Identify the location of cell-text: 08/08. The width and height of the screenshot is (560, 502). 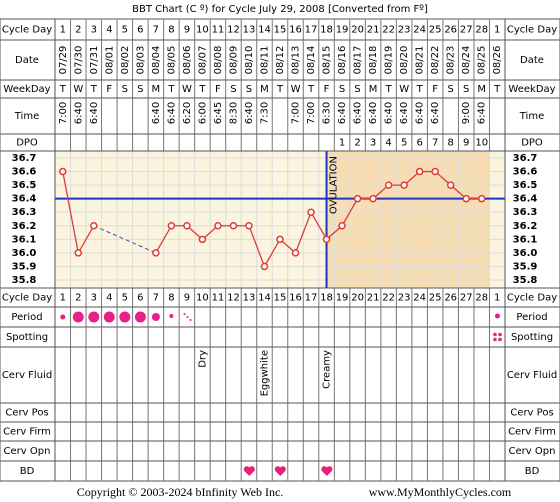
(218, 60).